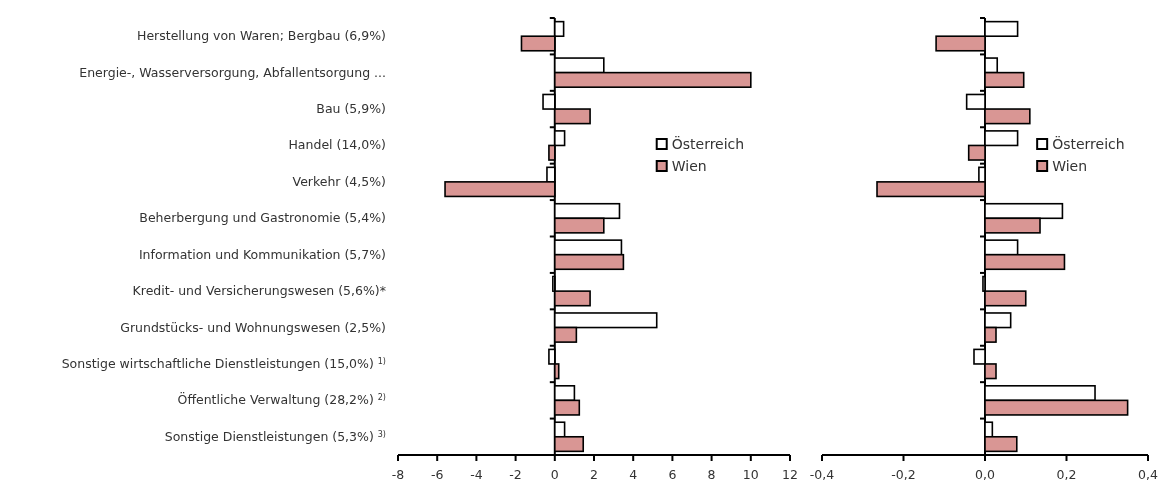 The height and width of the screenshot is (493, 1166). What do you see at coordinates (262, 218) in the screenshot?
I see `y-tick-label: Beherbergung und Gastronomie (5,4%)` at bounding box center [262, 218].